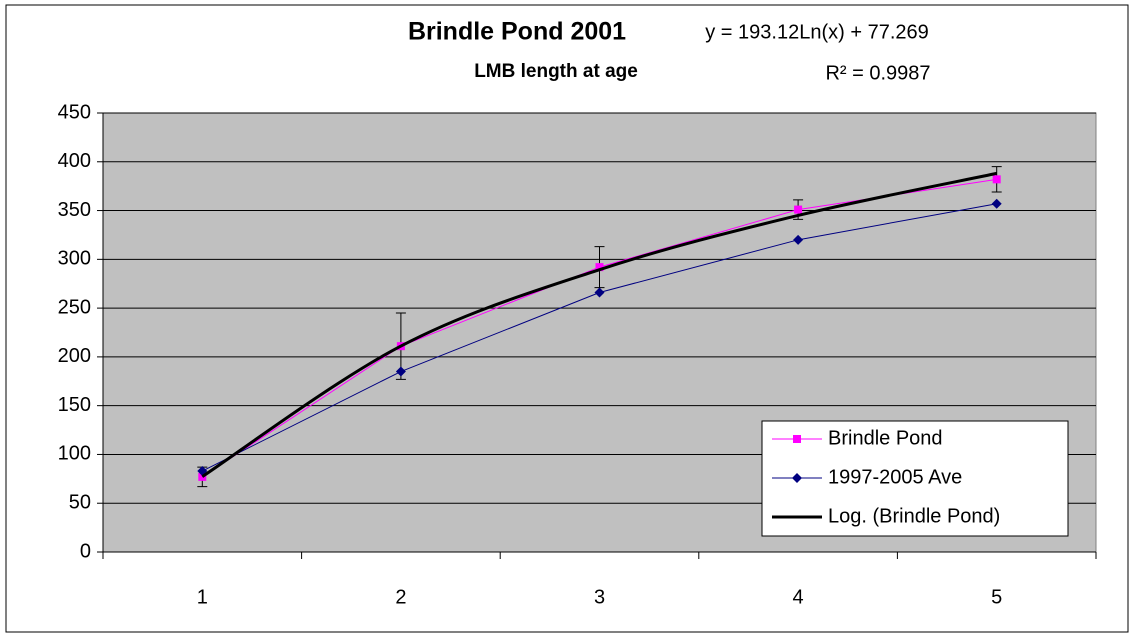 The width and height of the screenshot is (1135, 643). I want to click on x-tick-label: 2, so click(400, 597).